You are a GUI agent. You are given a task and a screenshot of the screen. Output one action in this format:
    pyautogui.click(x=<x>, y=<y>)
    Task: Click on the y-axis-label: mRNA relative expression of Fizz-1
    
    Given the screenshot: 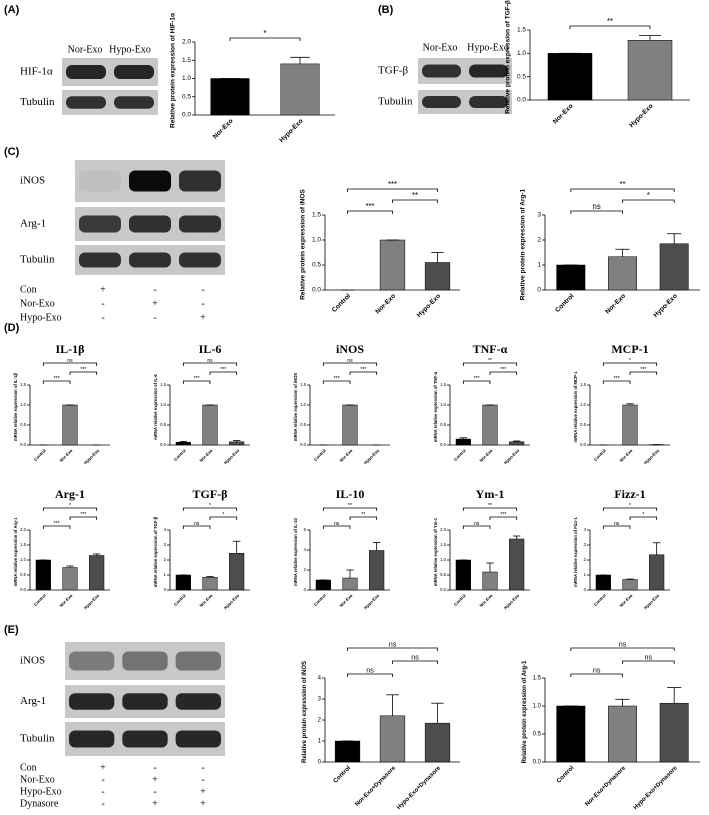 What is the action you would take?
    pyautogui.click(x=575, y=552)
    